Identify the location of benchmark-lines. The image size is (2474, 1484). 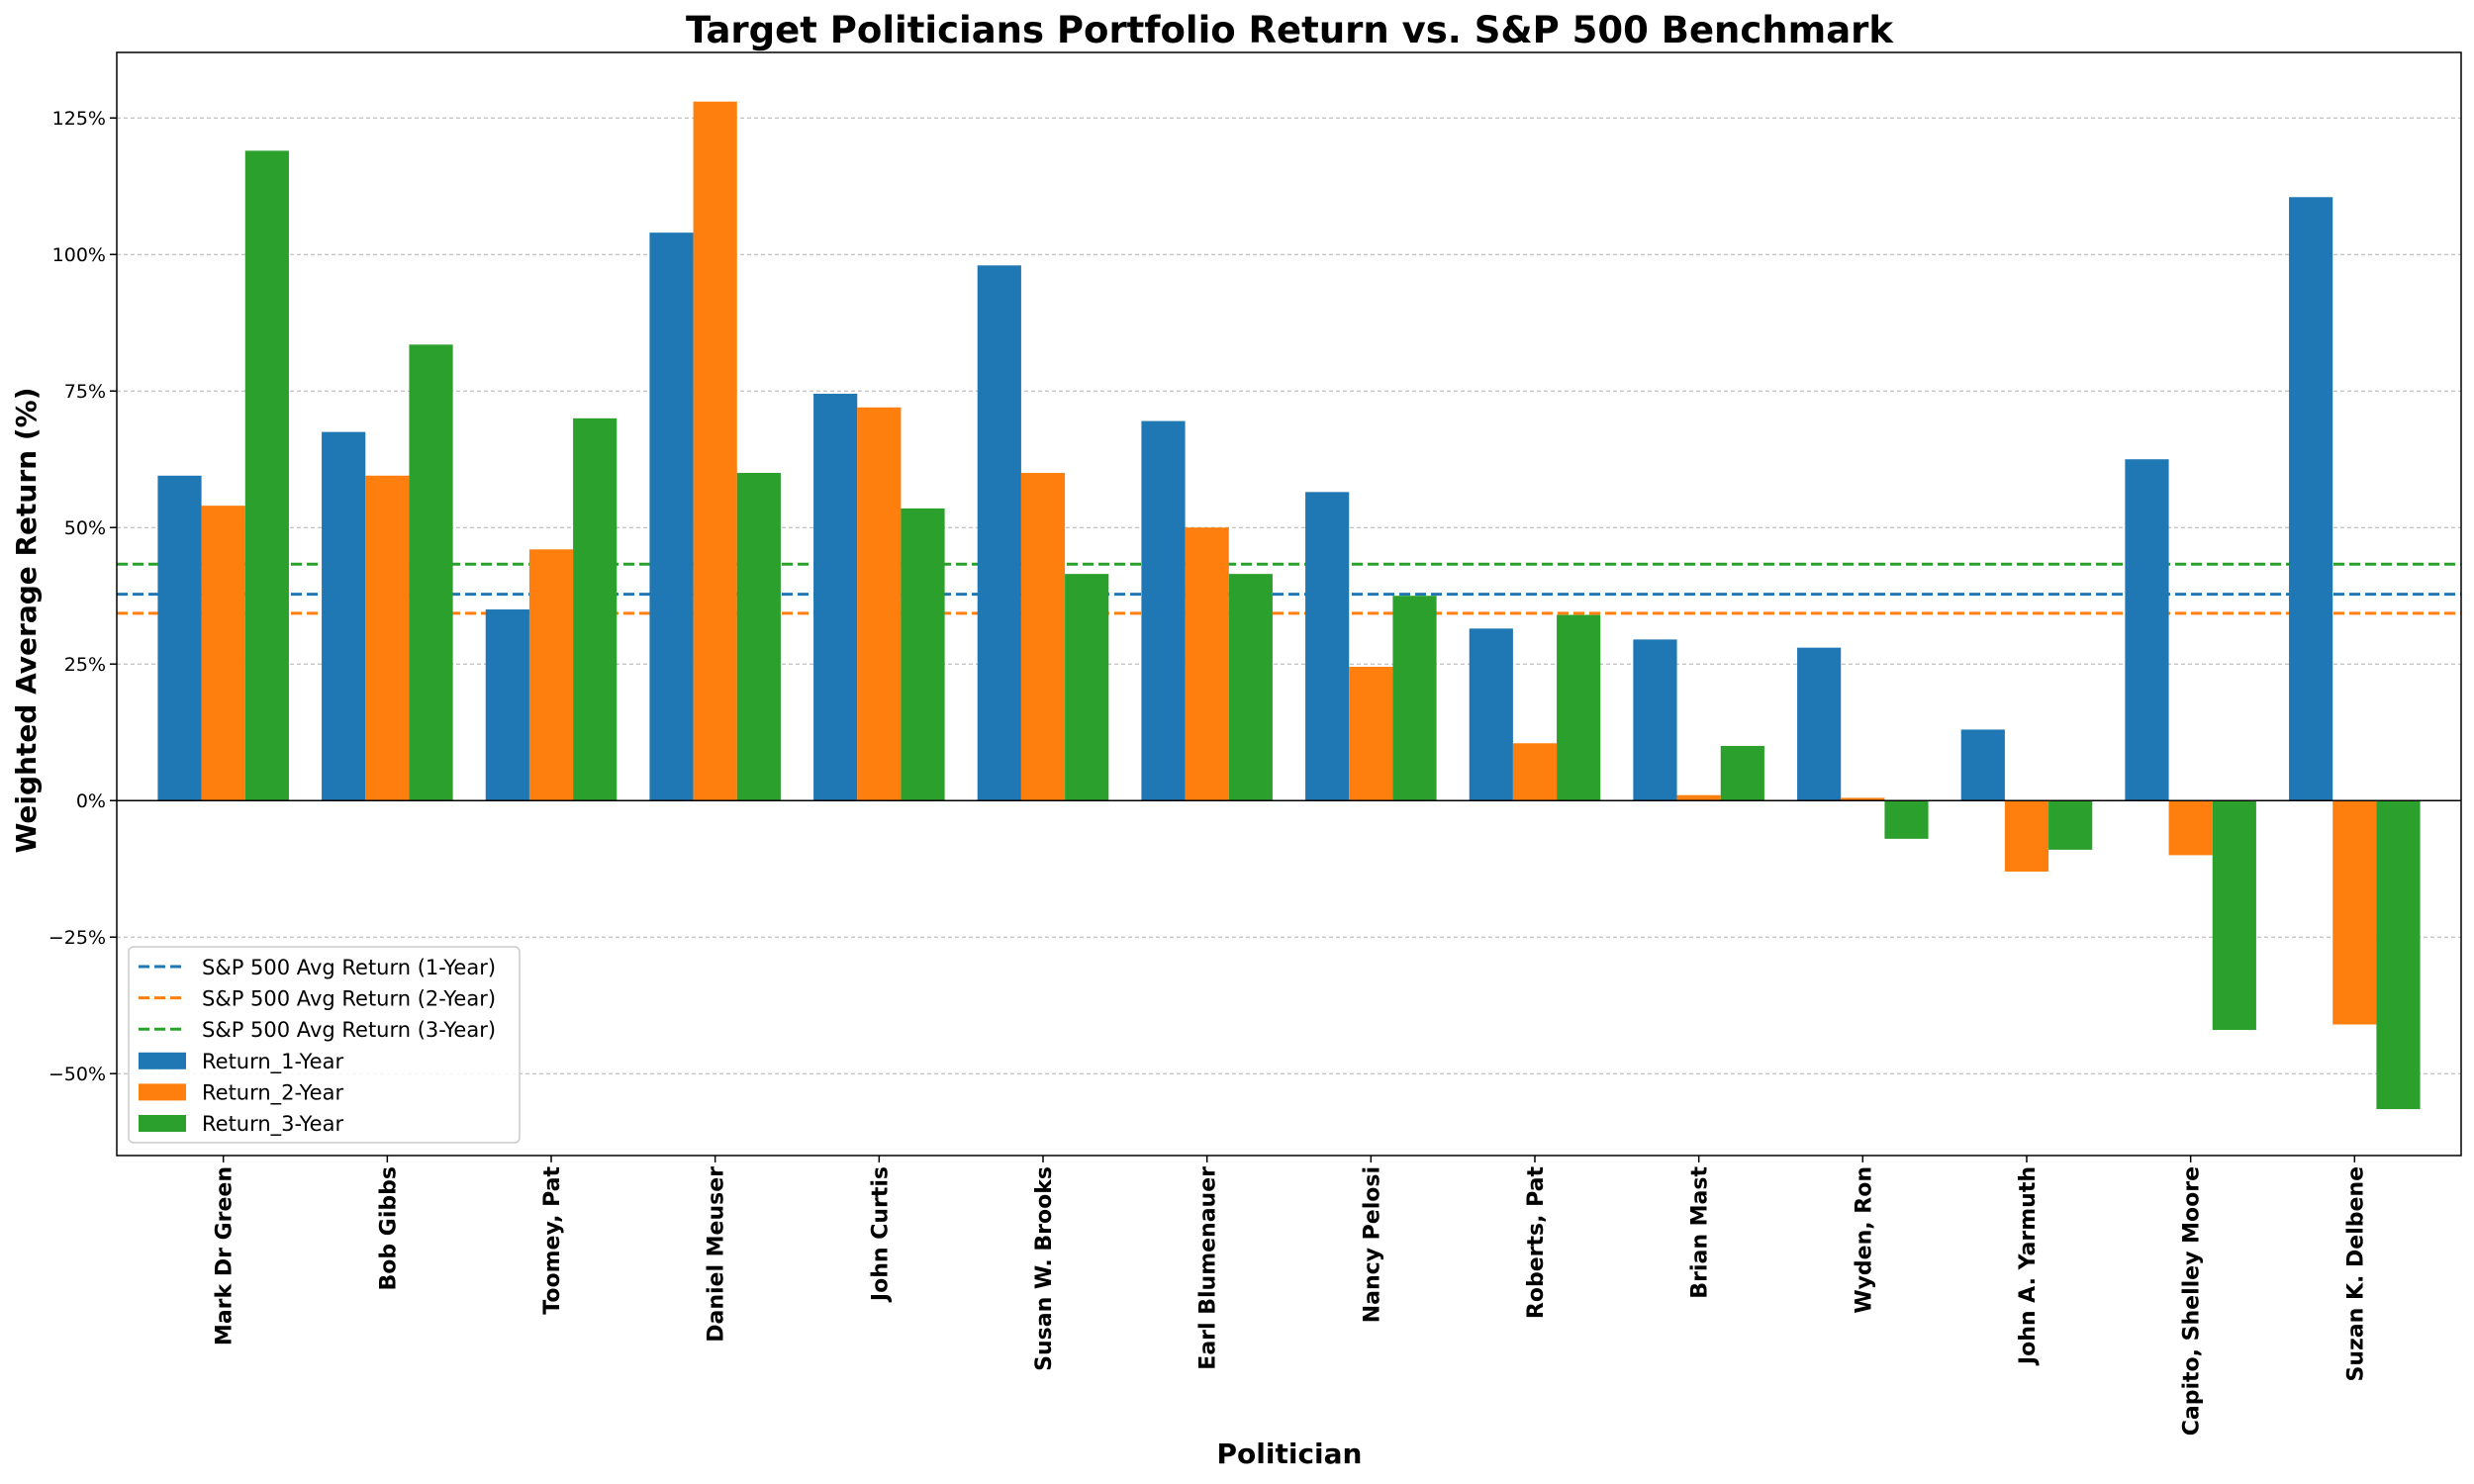
(1289, 588).